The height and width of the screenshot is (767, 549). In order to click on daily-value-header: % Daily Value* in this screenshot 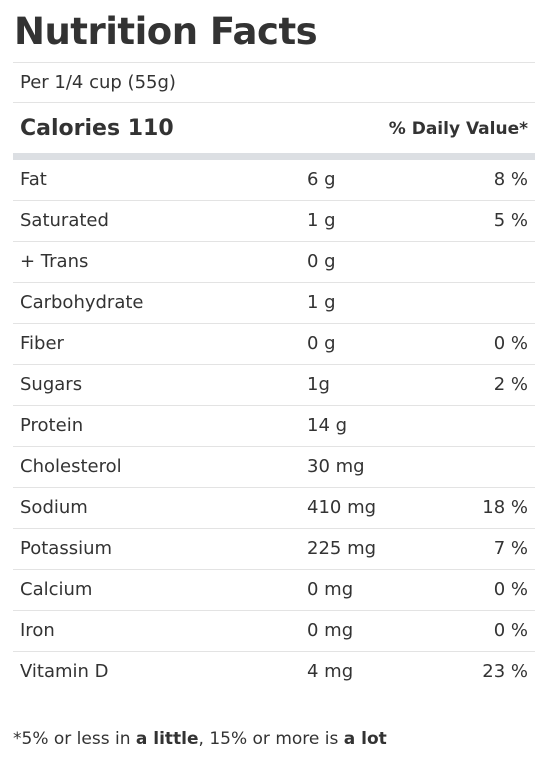, I will do `click(458, 129)`.